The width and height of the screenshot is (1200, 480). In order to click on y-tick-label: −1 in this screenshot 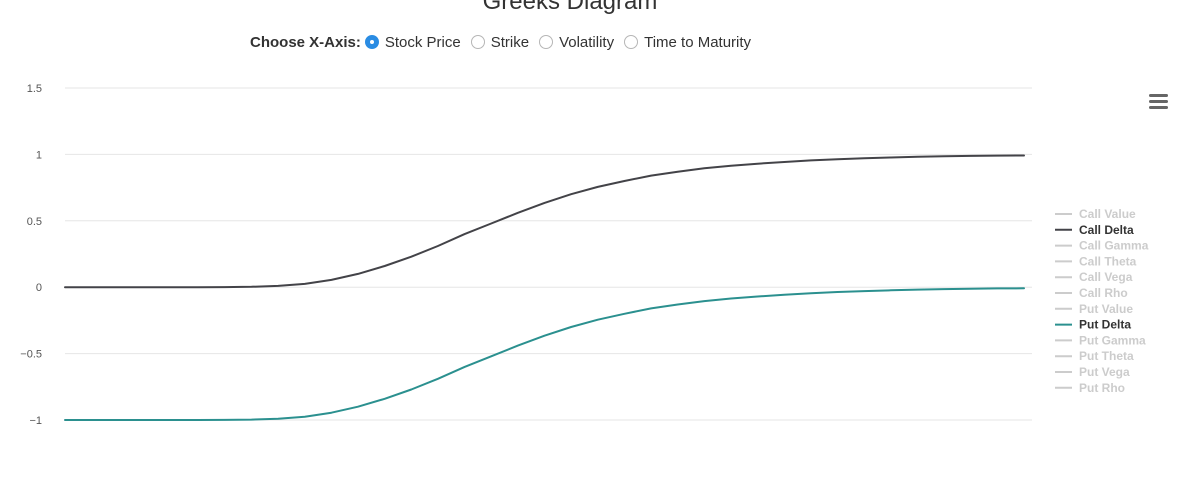, I will do `click(35, 421)`.